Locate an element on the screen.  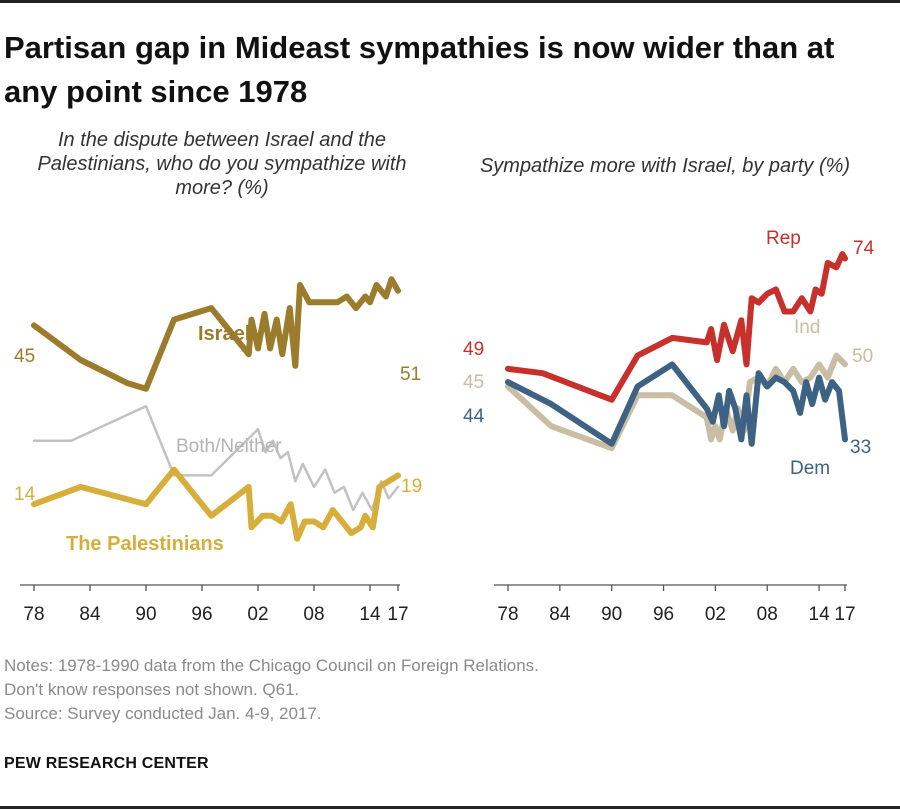
series-line-dem is located at coordinates (676, 404).